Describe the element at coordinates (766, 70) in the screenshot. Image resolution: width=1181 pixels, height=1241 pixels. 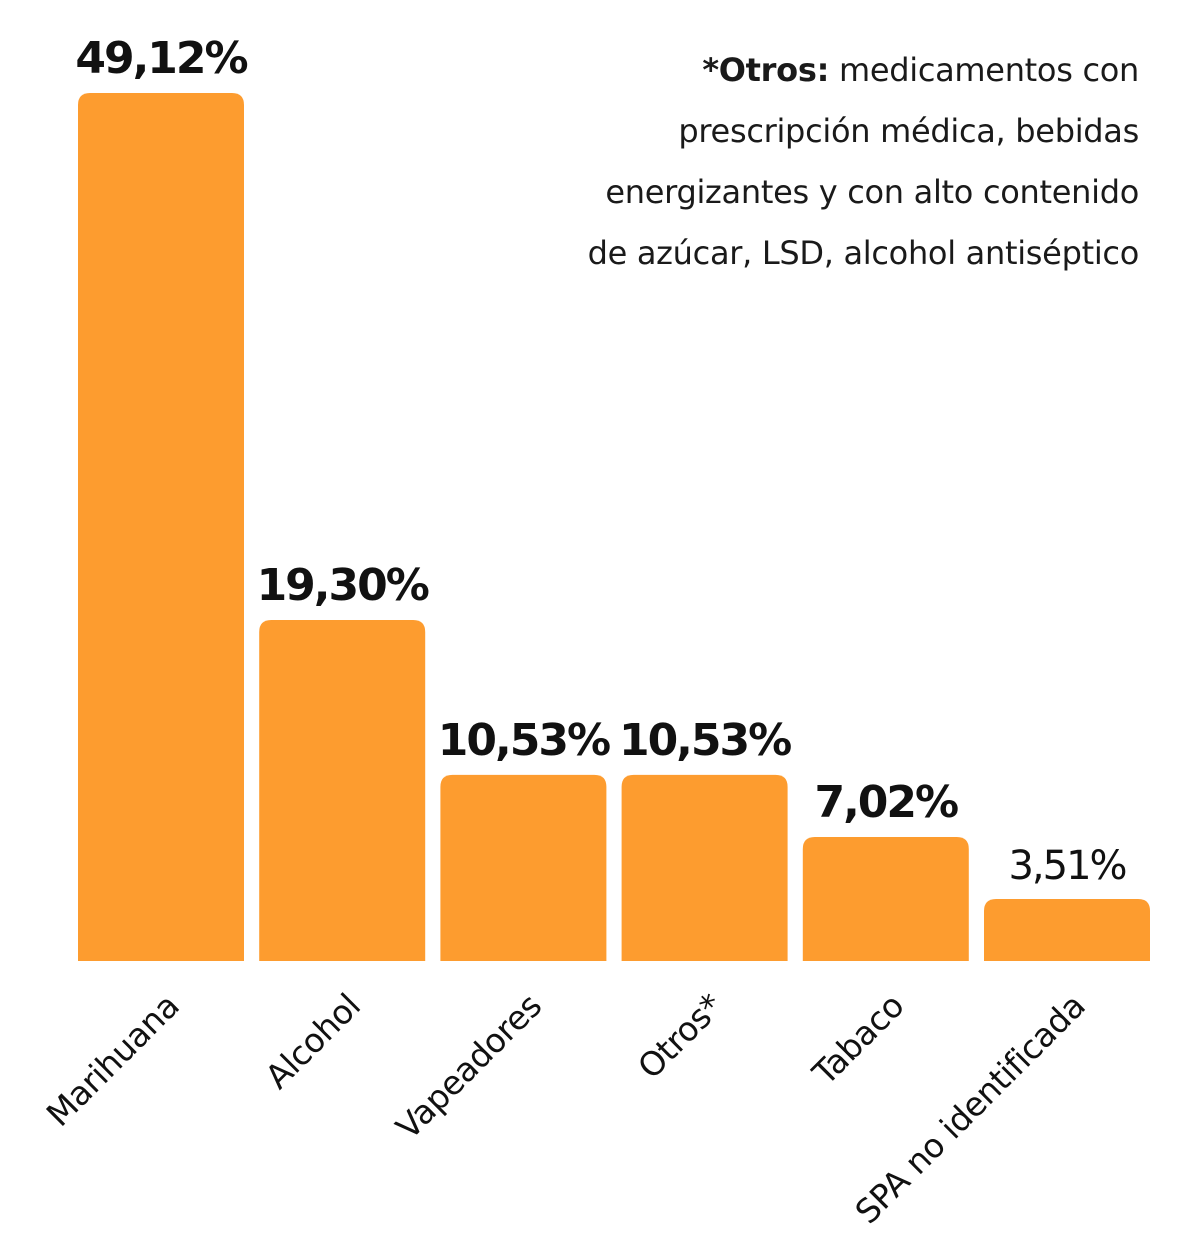
I see `footnote-bold-label: *Otros:` at that location.